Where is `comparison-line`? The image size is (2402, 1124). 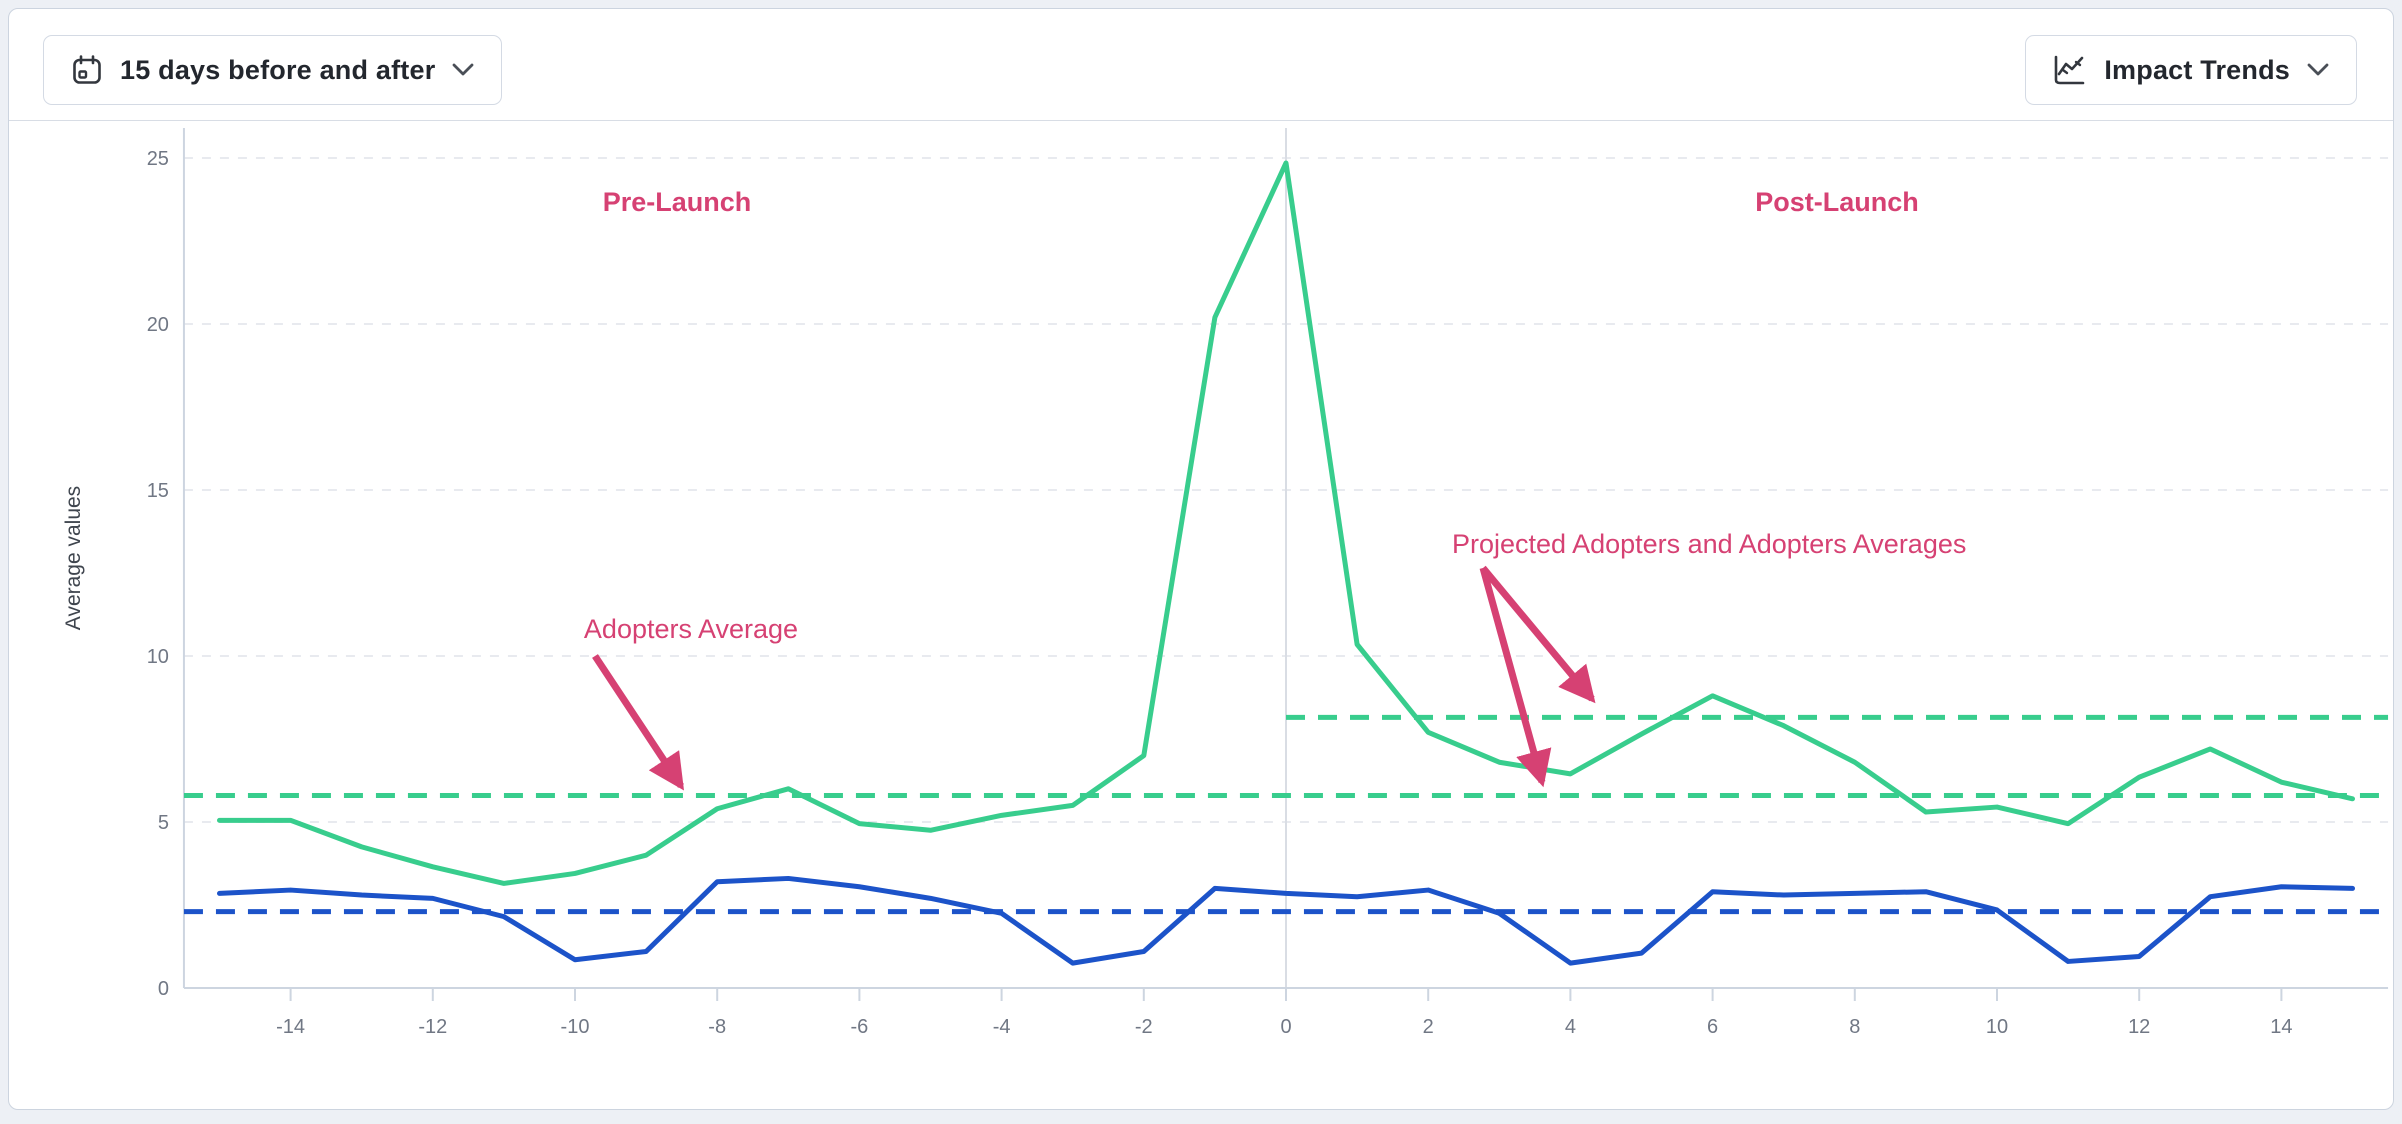
comparison-line is located at coordinates (1286, 920).